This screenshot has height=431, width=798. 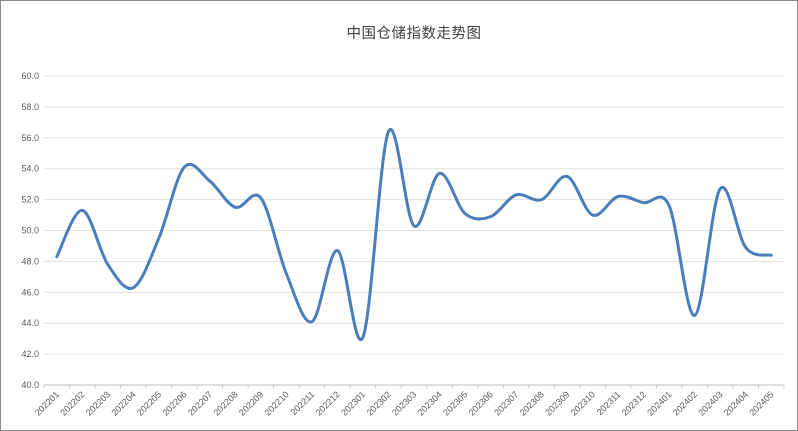 What do you see at coordinates (532, 403) in the screenshot?
I see `svg-text: 202308` at bounding box center [532, 403].